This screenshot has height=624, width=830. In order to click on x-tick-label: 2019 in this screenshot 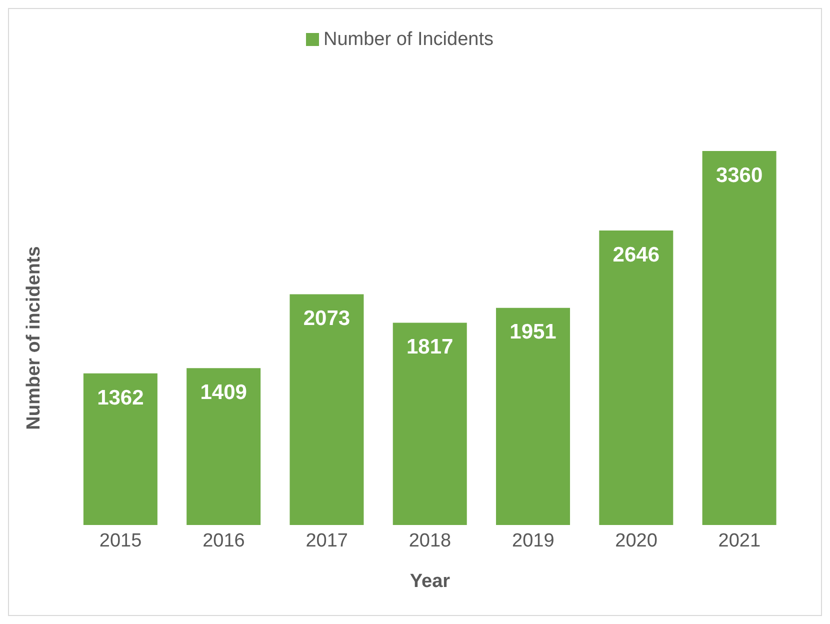, I will do `click(533, 541)`.